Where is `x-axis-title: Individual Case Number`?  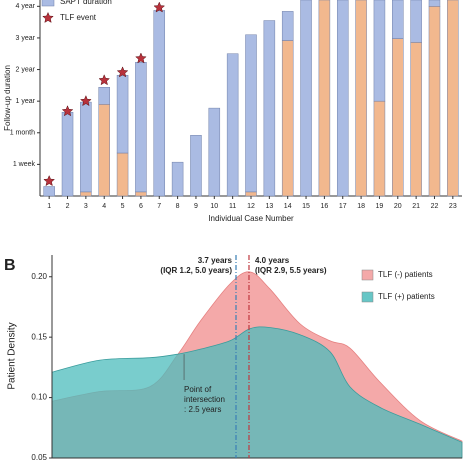
x-axis-title: Individual Case Number is located at coordinates (251, 218).